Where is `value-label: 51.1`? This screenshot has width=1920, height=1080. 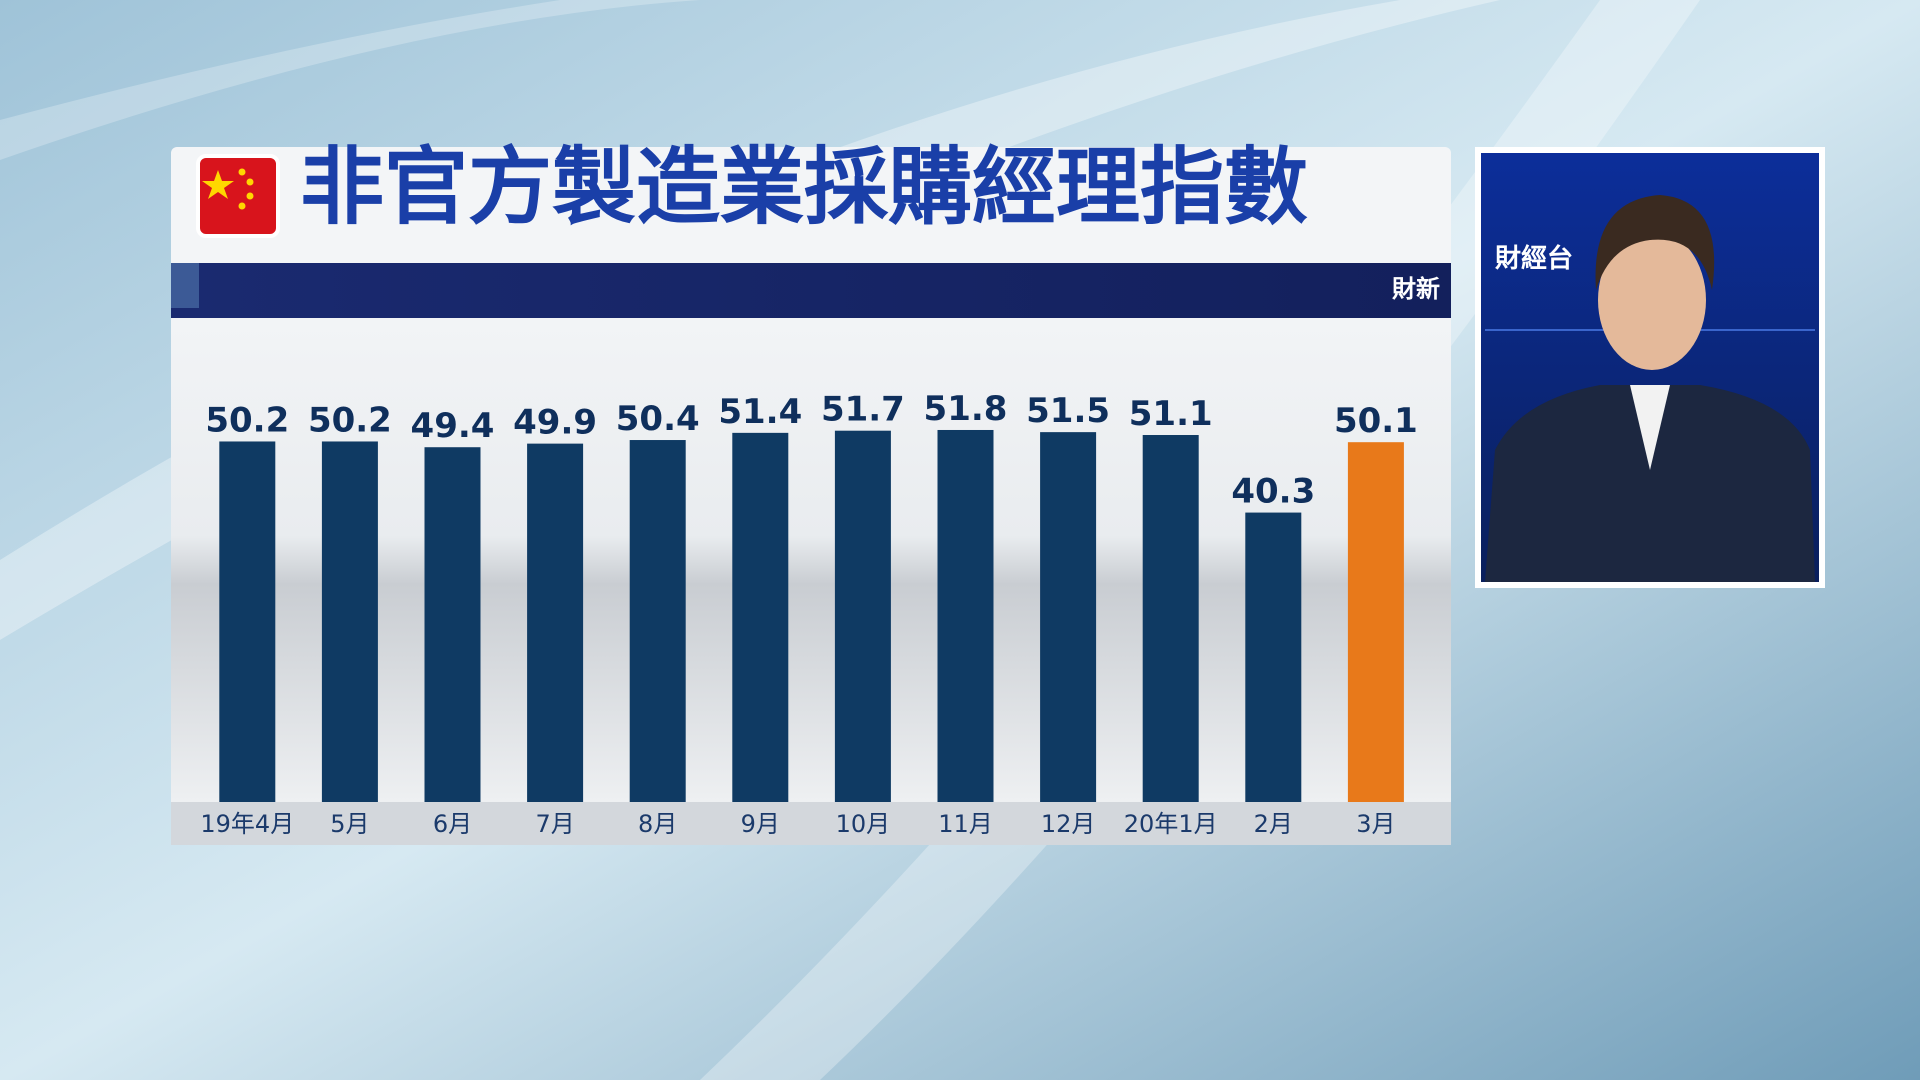 value-label: 51.1 is located at coordinates (1171, 414).